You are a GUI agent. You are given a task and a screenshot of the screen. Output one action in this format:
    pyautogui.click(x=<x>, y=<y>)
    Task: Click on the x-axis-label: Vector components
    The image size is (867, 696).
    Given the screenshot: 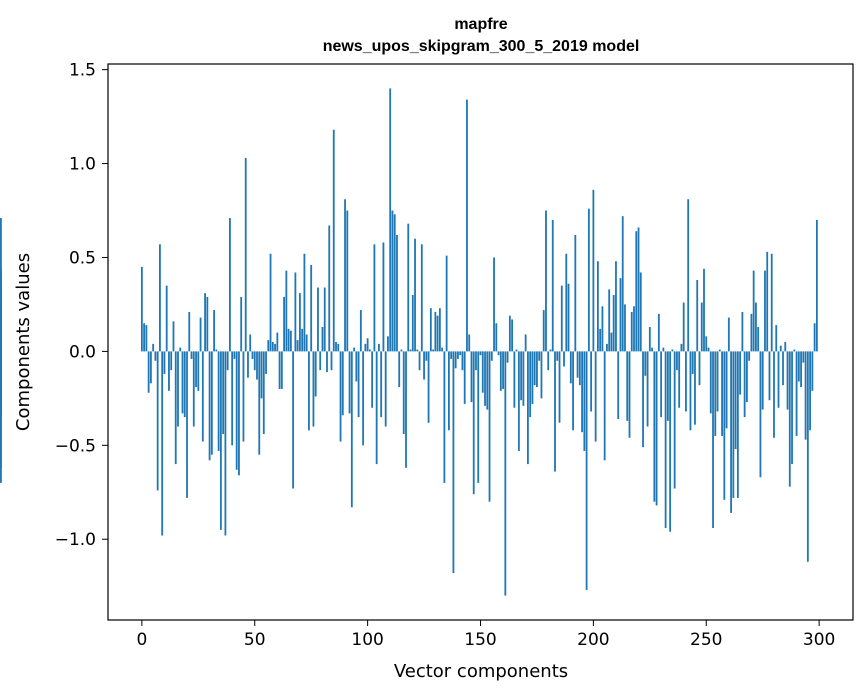 What is the action you would take?
    pyautogui.click(x=481, y=671)
    